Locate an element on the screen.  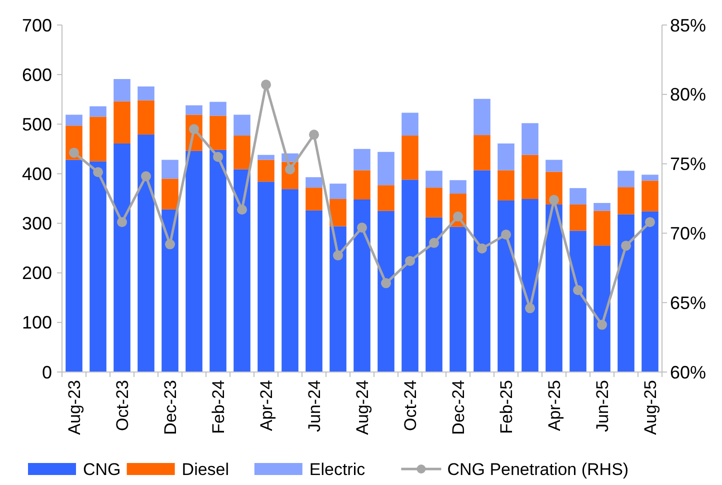
y-tick-label: 600 is located at coordinates (37, 74).